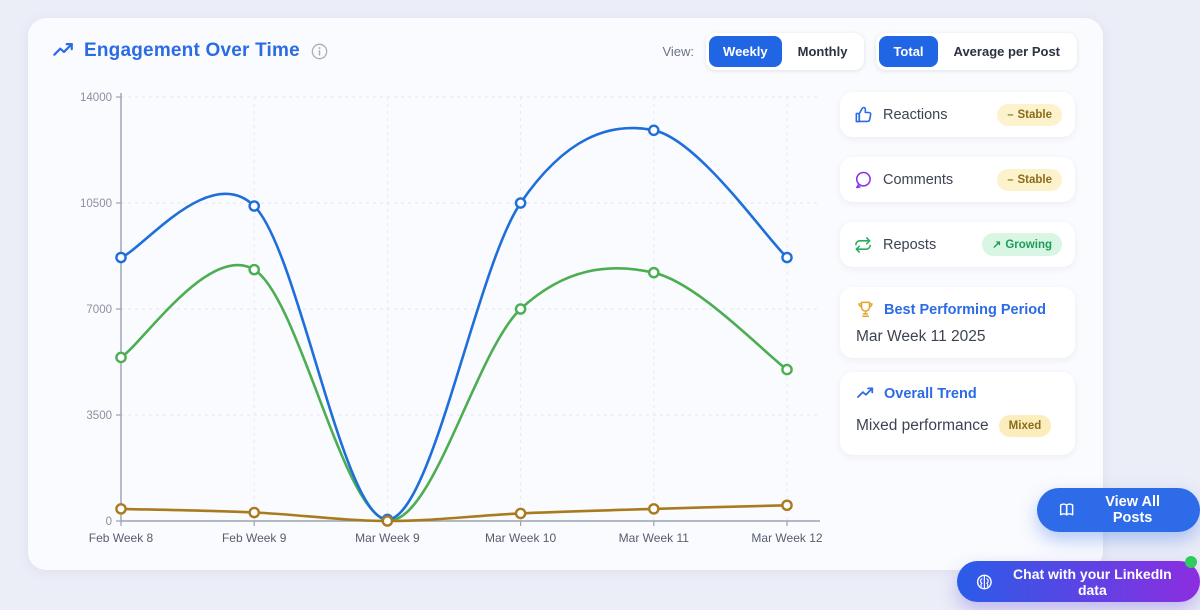  What do you see at coordinates (915, 114) in the screenshot?
I see `legend-item-label: Reactions` at bounding box center [915, 114].